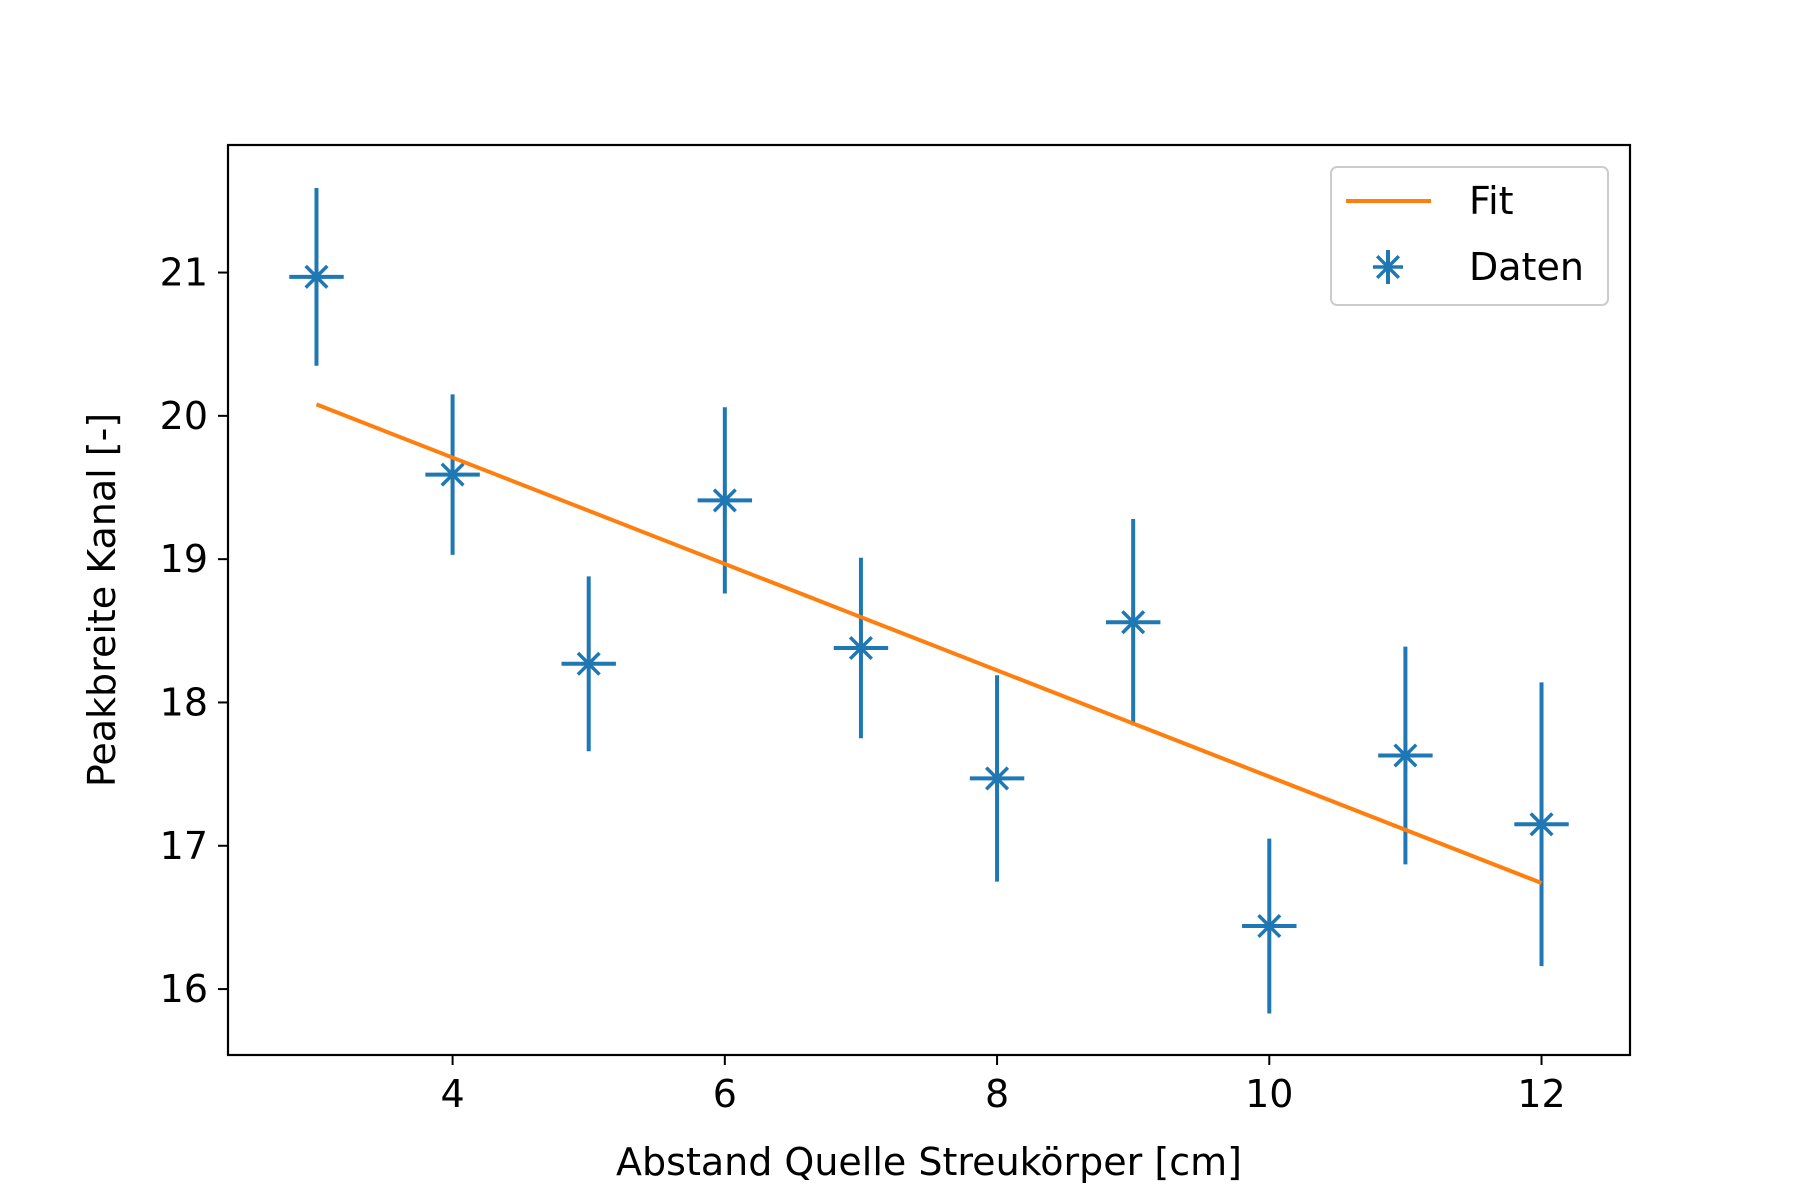  What do you see at coordinates (184, 989) in the screenshot?
I see `y-tick-label: 16` at bounding box center [184, 989].